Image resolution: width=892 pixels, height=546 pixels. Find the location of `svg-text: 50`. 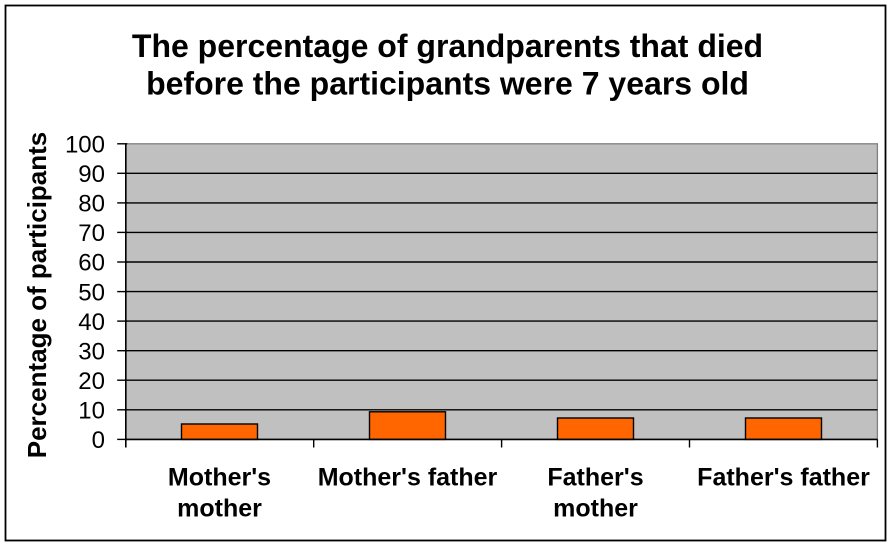

svg-text: 50 is located at coordinates (91, 292).